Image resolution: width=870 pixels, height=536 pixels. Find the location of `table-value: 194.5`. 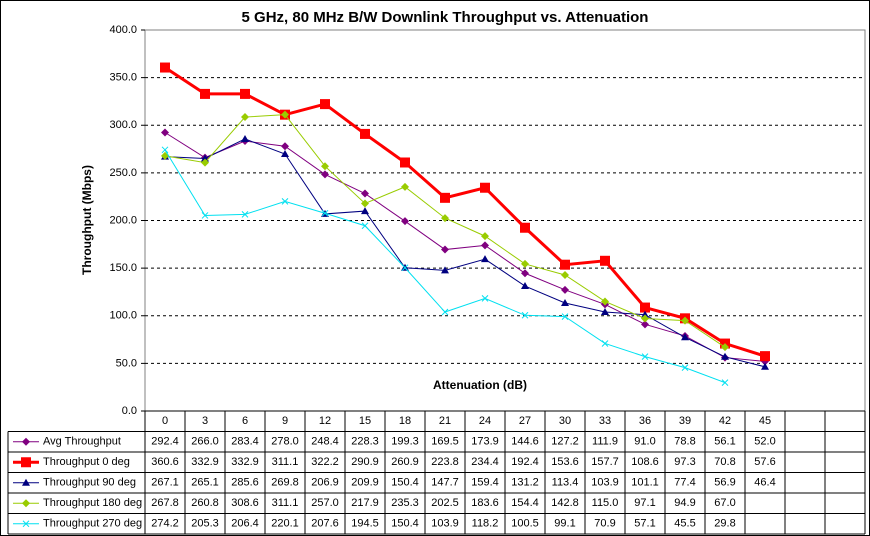

table-value: 194.5 is located at coordinates (365, 524).